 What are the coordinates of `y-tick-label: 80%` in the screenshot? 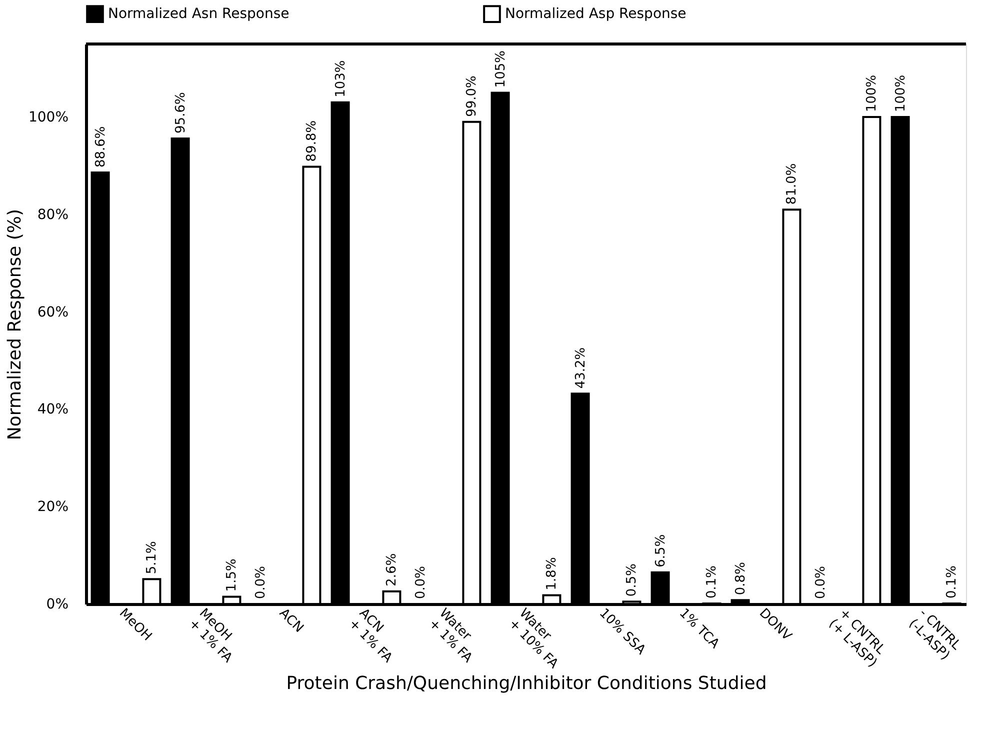 It's located at (52, 214).